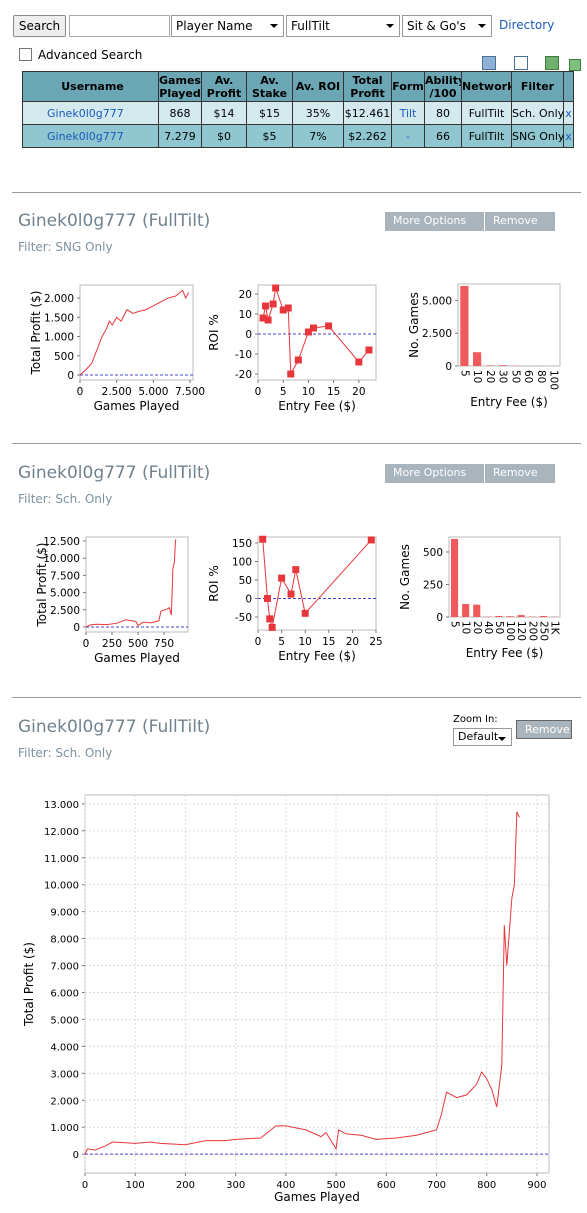 The image size is (587, 1213). I want to click on column-header: Ability /100, so click(443, 86).